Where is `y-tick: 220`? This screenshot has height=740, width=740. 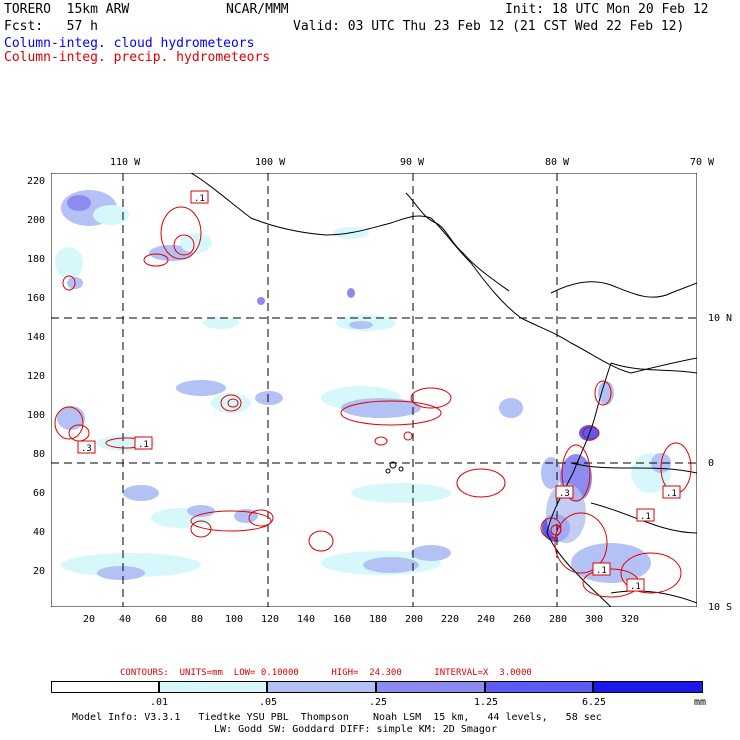
y-tick: 220 is located at coordinates (36, 181).